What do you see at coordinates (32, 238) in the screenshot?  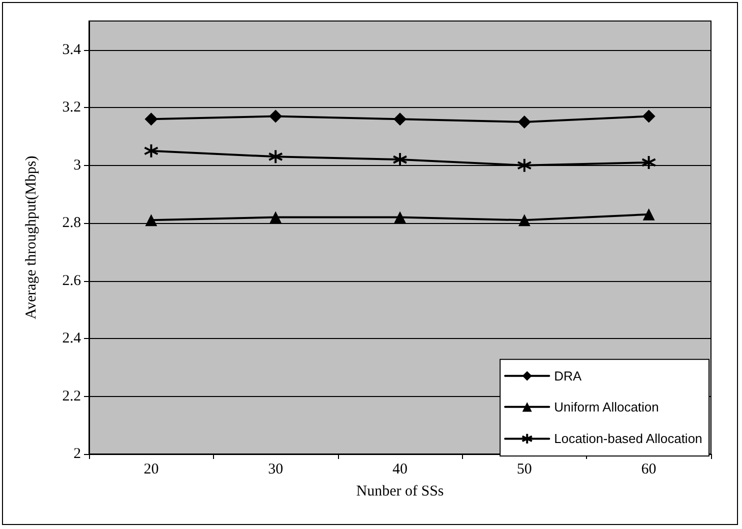 I see `y-axis-title: Average throughput(Mbps)` at bounding box center [32, 238].